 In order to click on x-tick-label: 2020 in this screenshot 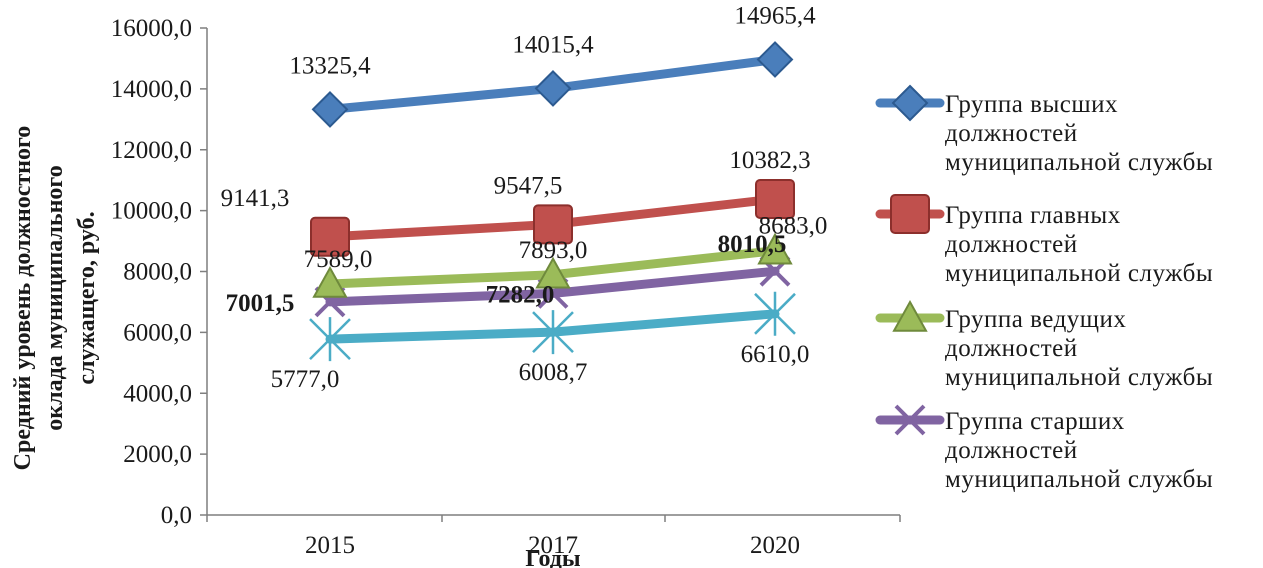, I will do `click(775, 545)`.